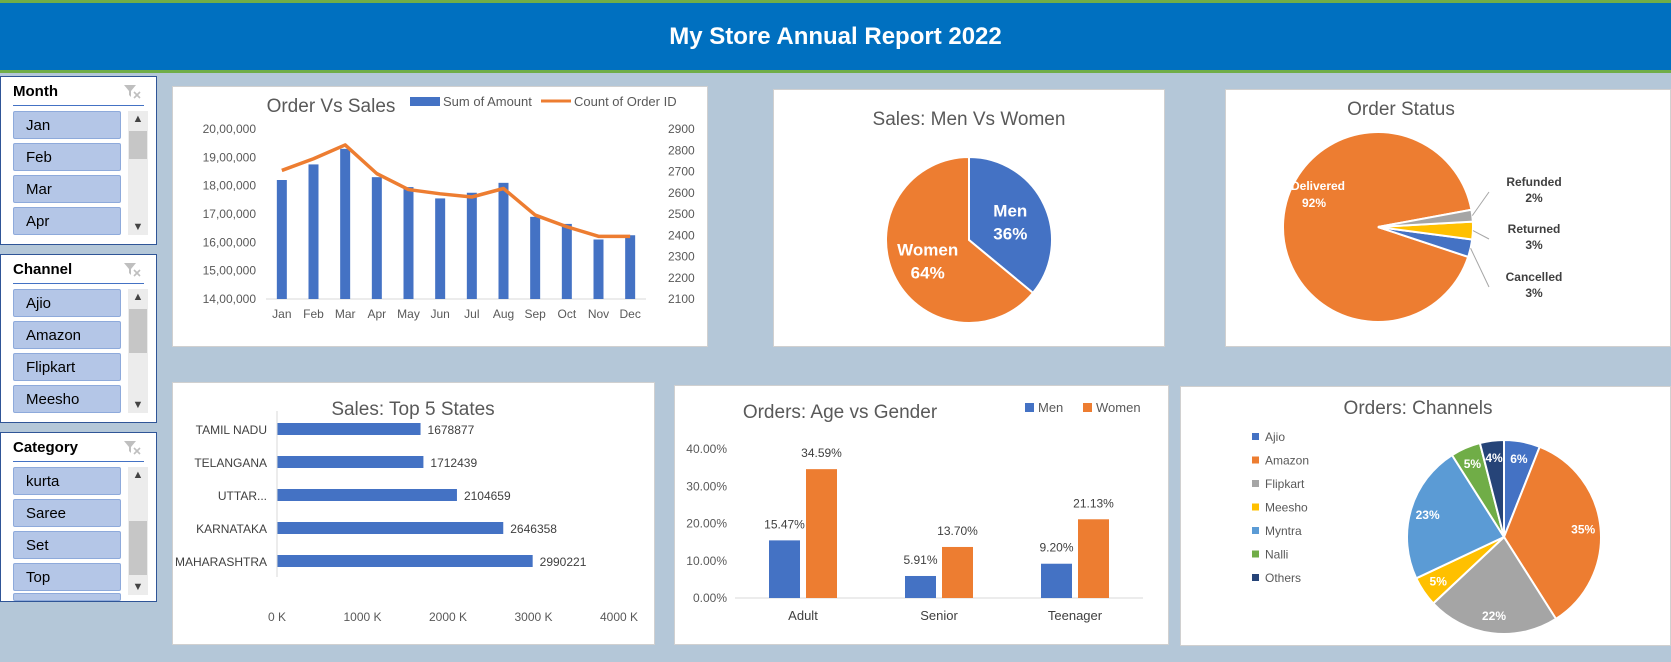 Image resolution: width=1671 pixels, height=662 pixels. Describe the element at coordinates (1552, 533) in the screenshot. I see `pie-slice-amazon` at that location.